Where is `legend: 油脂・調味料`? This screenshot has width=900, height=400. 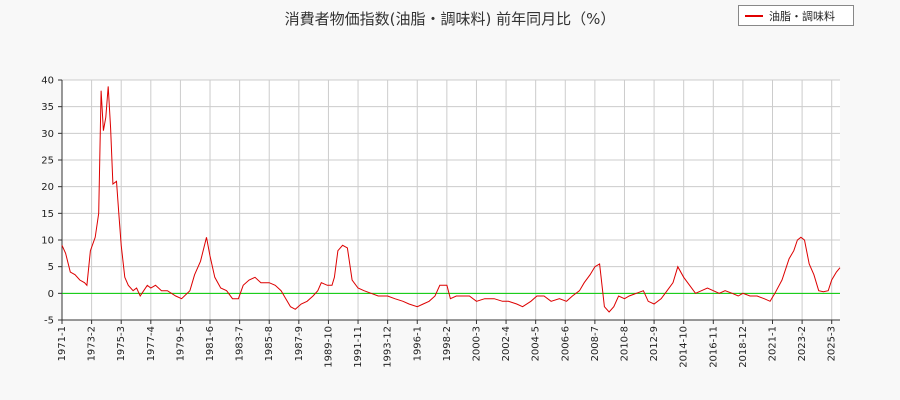 legend: 油脂・調味料 is located at coordinates (796, 15).